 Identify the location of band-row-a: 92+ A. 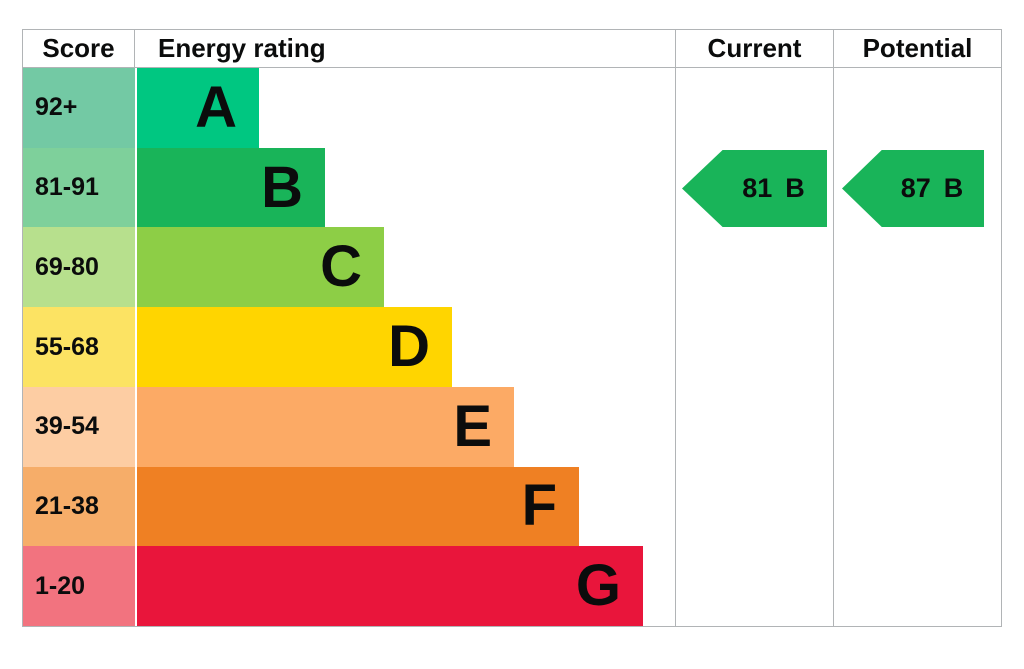
(349, 108).